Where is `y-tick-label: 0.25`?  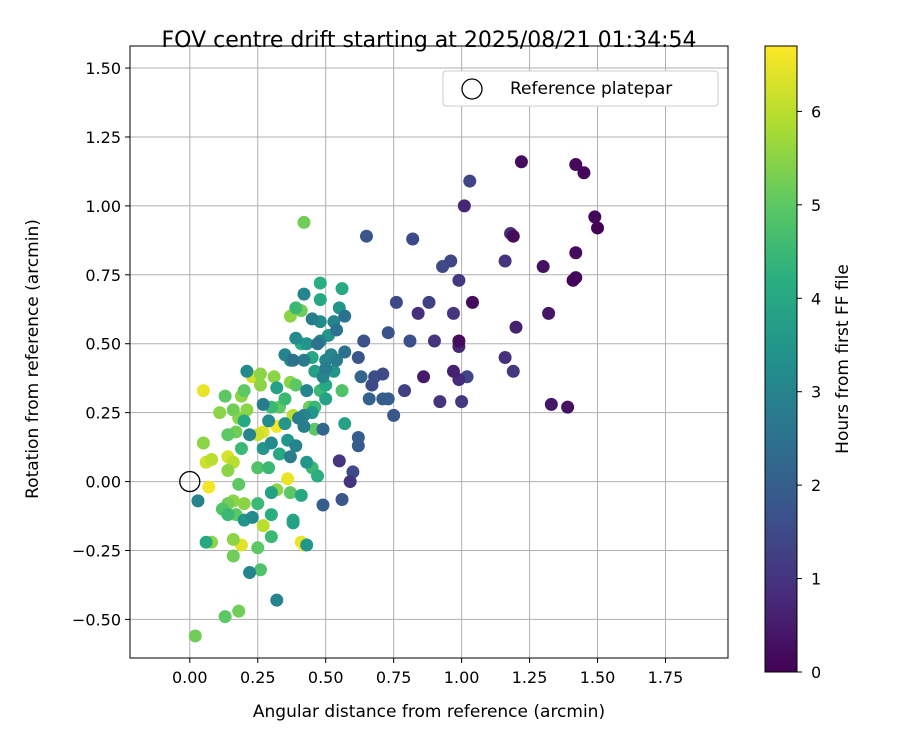 y-tick-label: 0.25 is located at coordinates (103, 413).